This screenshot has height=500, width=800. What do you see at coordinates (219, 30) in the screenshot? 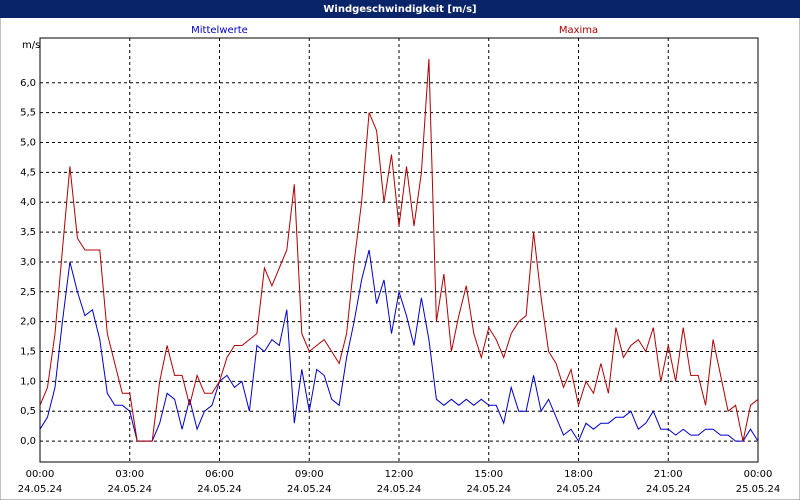
I see `legend-entry: Mittelwerte` at bounding box center [219, 30].